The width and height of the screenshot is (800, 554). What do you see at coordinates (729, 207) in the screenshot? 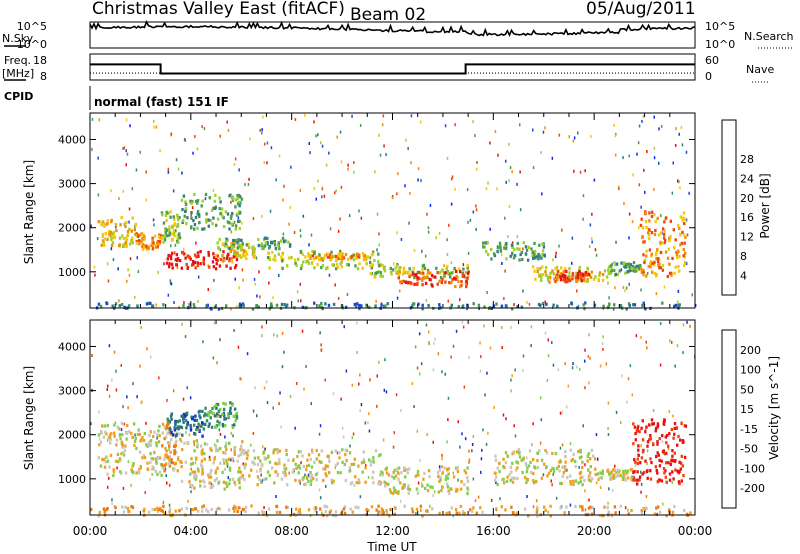
I see `colorbar-frame` at bounding box center [729, 207].